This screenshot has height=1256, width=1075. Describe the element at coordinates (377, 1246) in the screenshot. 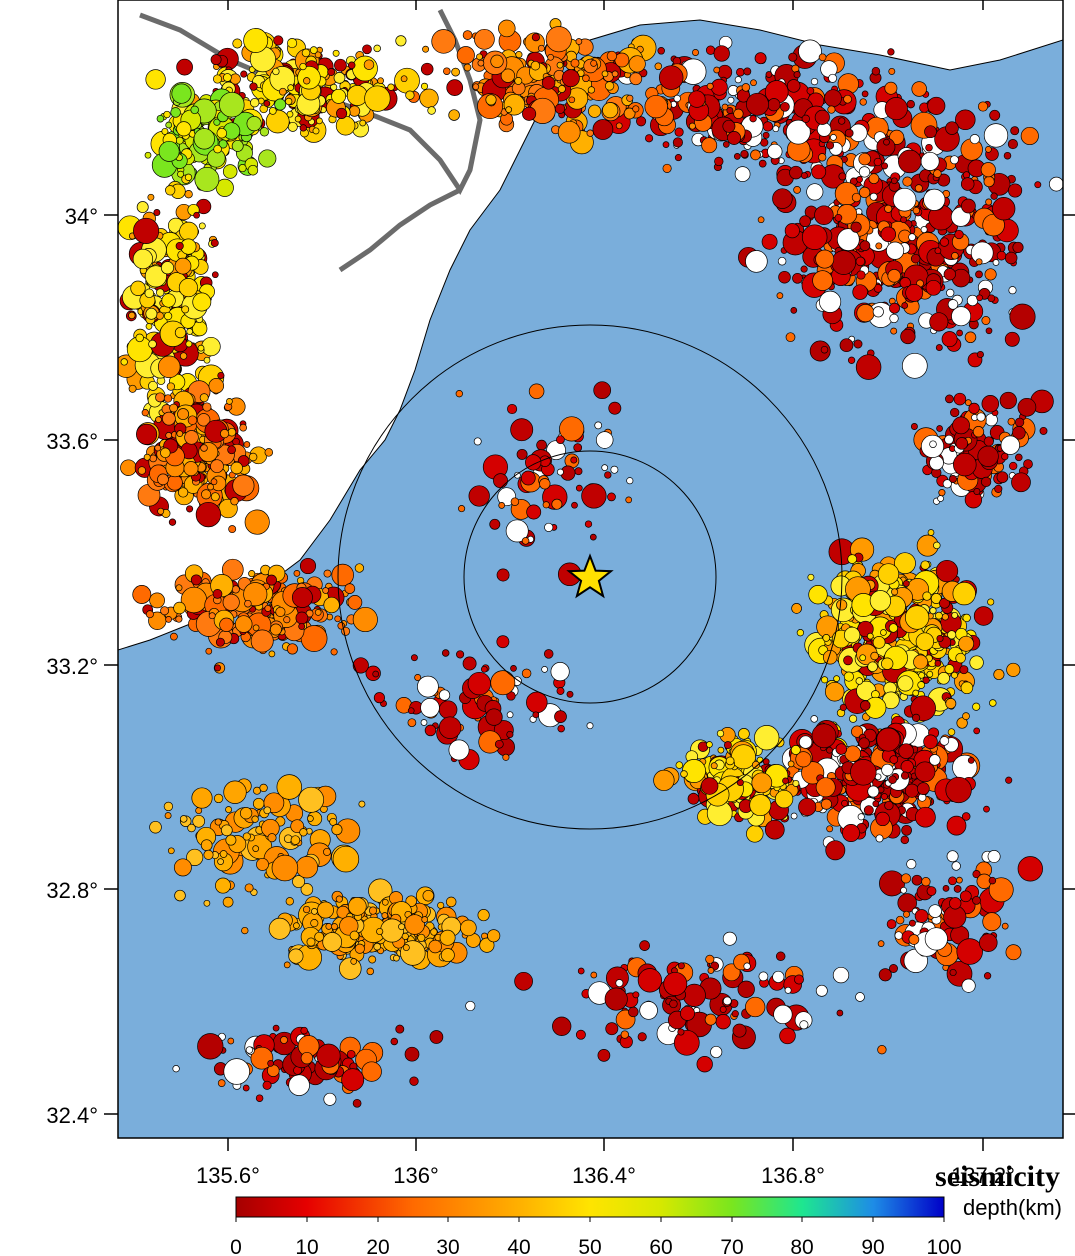

I see `colorbar-tick-label: 20` at that location.